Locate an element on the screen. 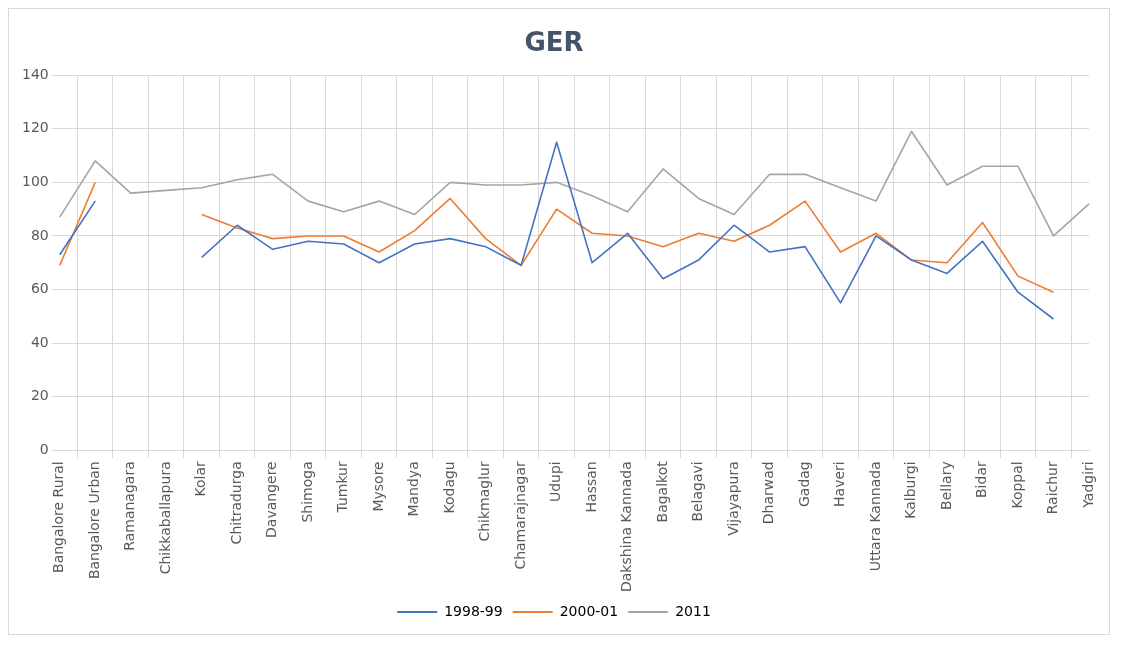 This screenshot has width=1126, height=645. x-tick-label: Davangere is located at coordinates (271, 499).